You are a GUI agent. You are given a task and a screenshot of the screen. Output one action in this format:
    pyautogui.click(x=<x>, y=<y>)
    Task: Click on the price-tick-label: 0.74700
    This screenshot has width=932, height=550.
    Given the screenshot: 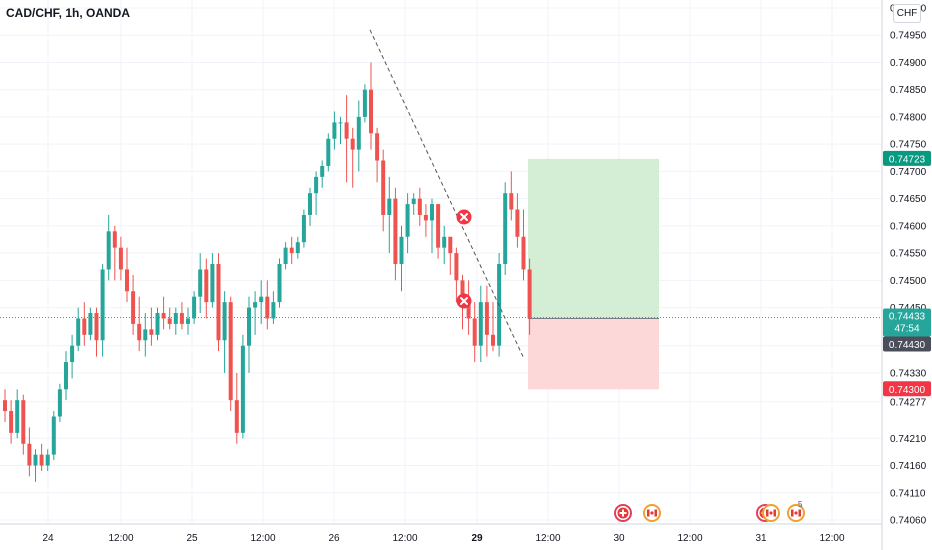 What is the action you would take?
    pyautogui.click(x=908, y=172)
    